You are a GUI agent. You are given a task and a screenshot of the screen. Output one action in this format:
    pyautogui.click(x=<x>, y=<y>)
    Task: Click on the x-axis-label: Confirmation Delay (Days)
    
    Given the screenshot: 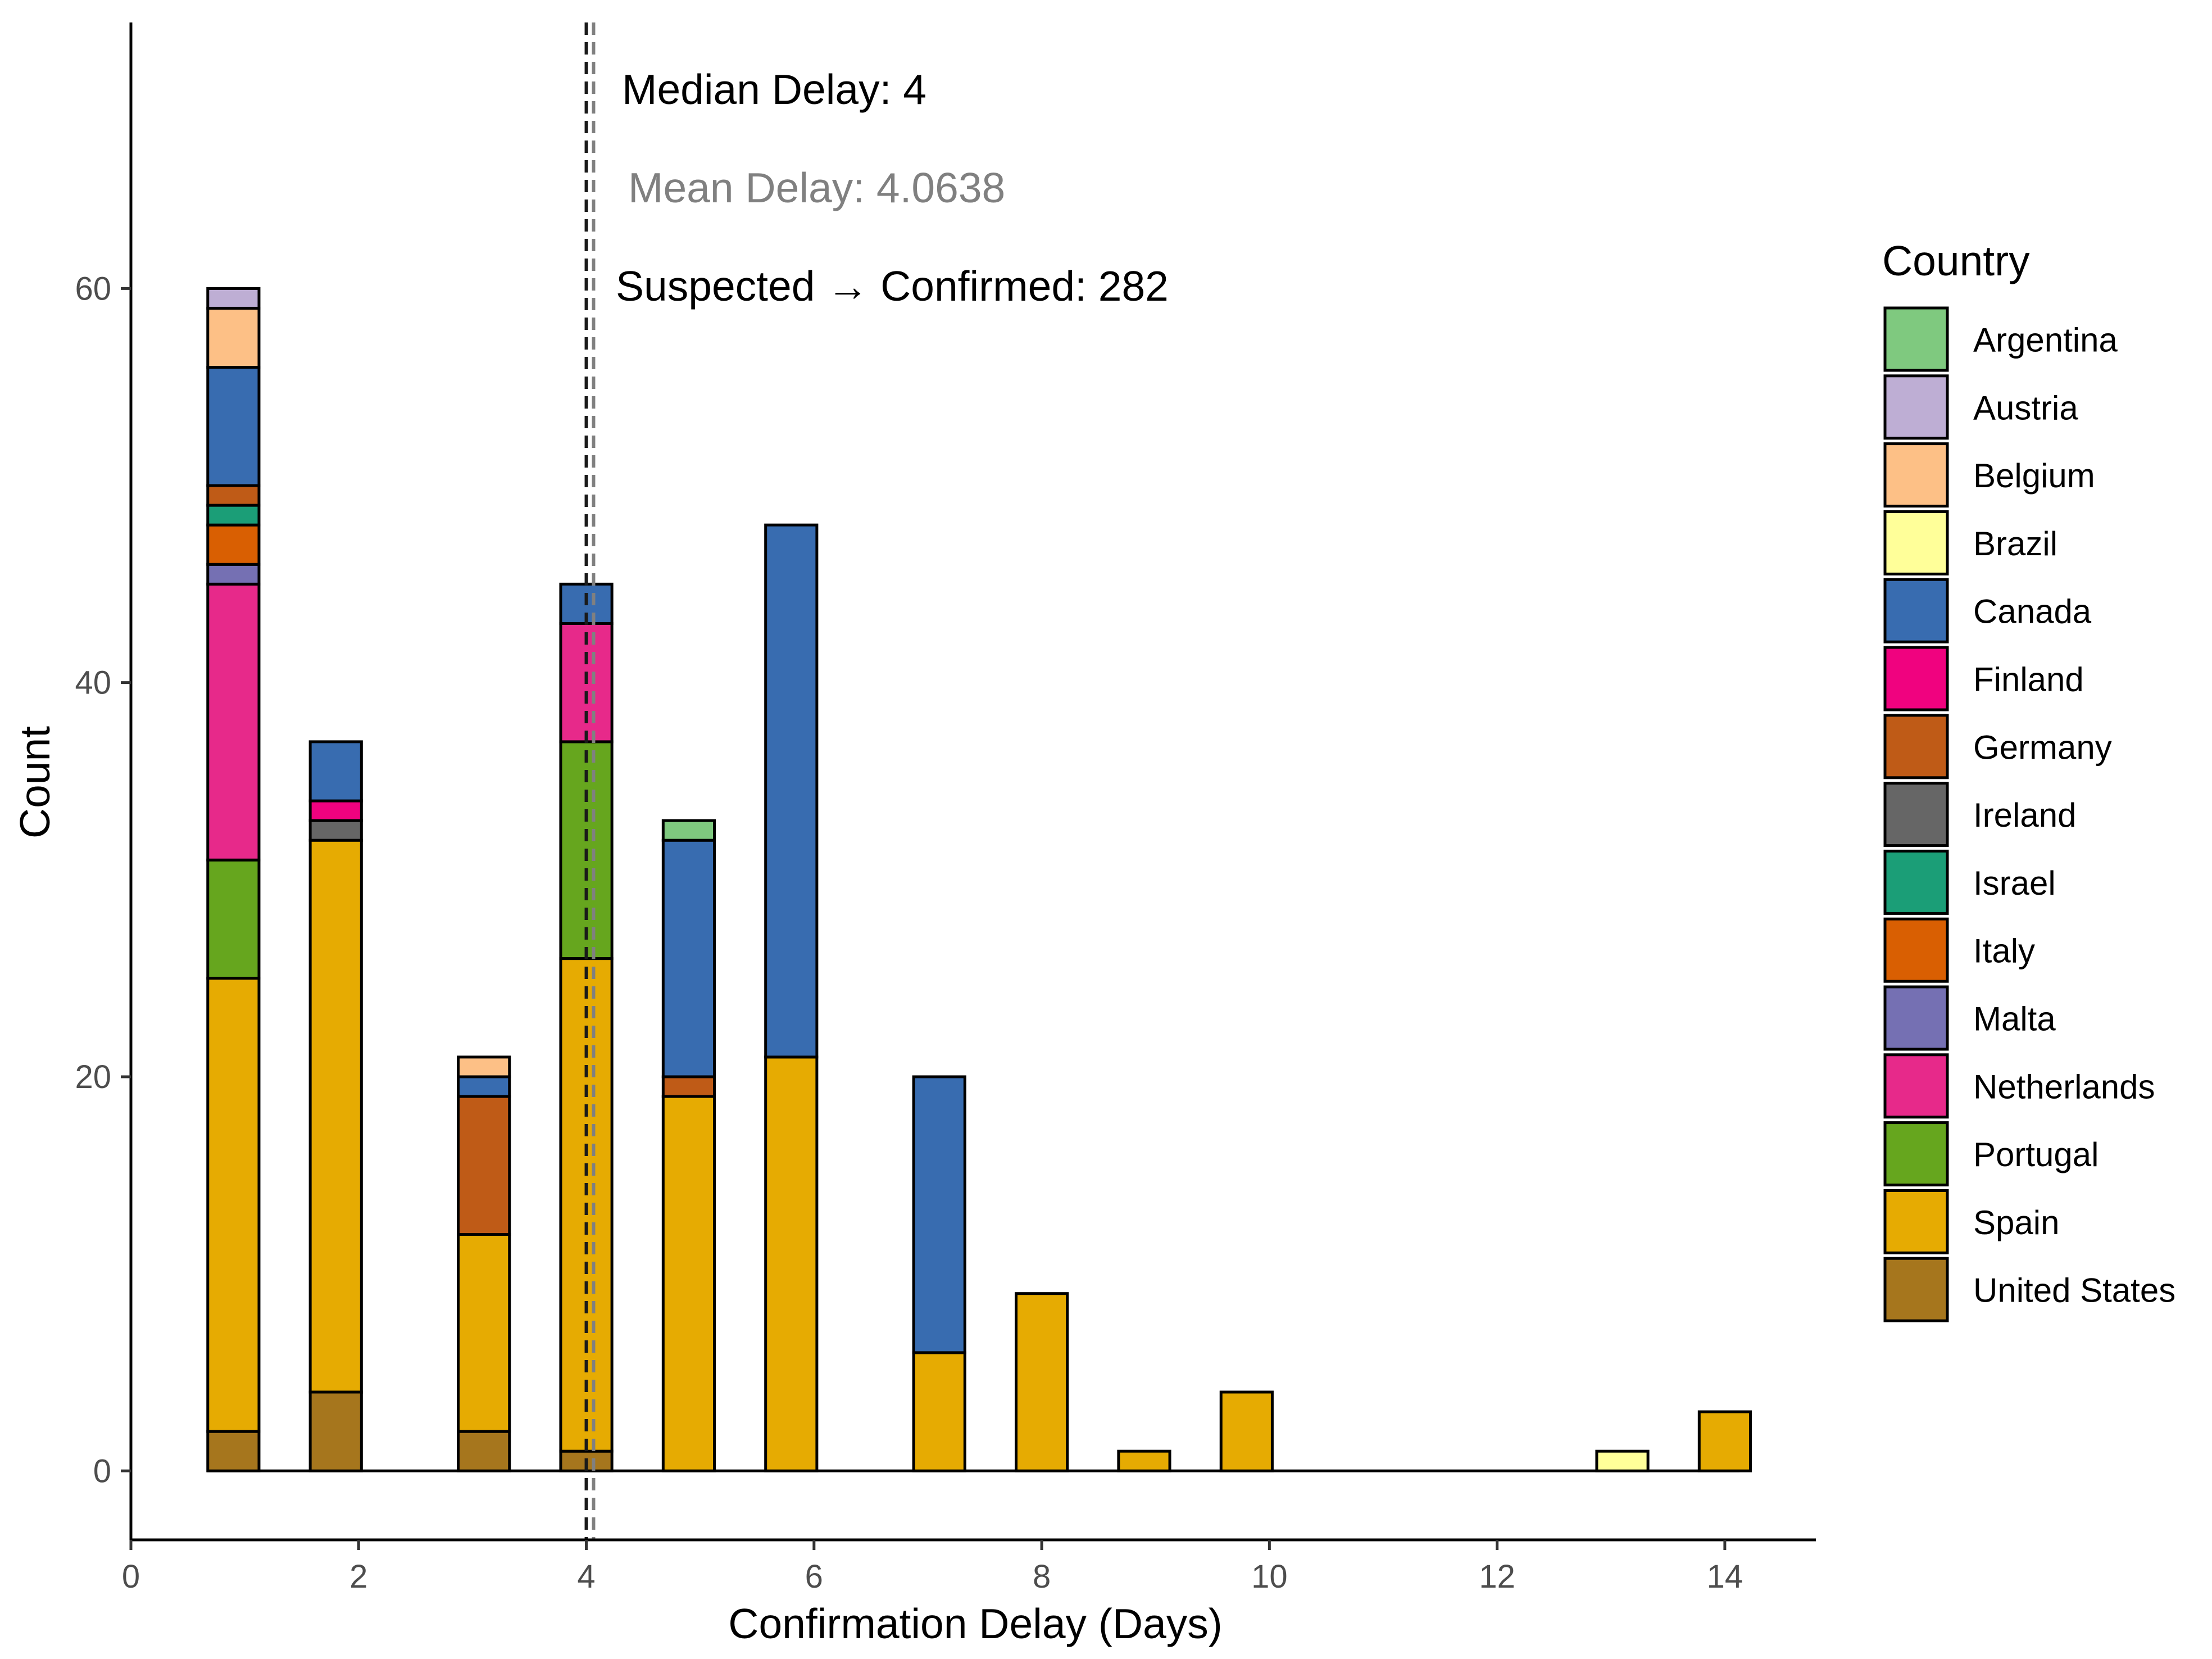 What is the action you would take?
    pyautogui.click(x=975, y=1624)
    